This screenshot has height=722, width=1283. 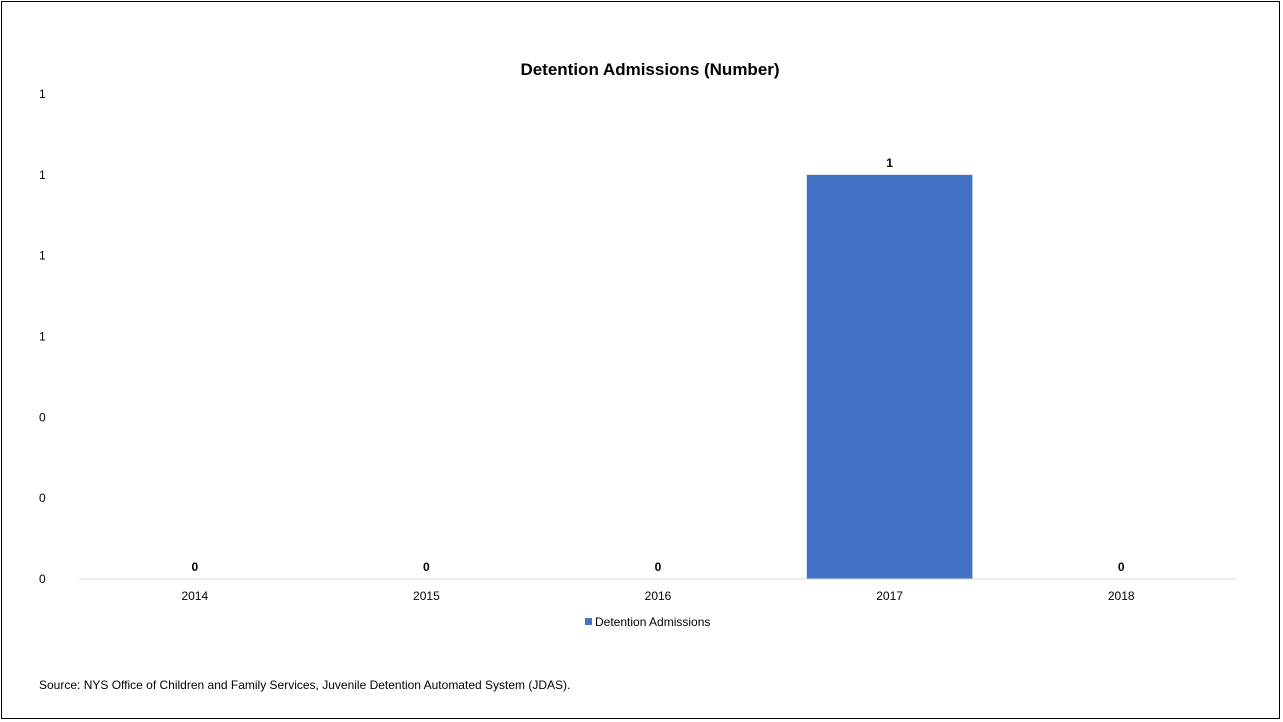 I want to click on legend: Detention Admissions, so click(x=647, y=622).